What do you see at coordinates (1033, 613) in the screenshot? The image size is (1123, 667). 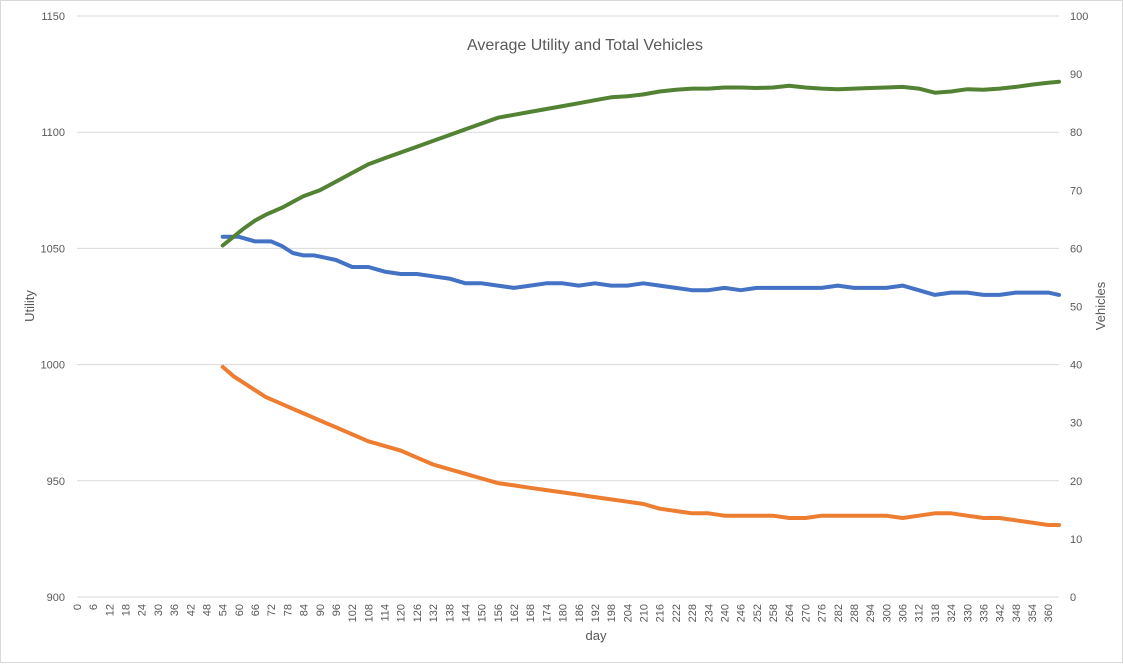 I see `x-tick-label: 354` at bounding box center [1033, 613].